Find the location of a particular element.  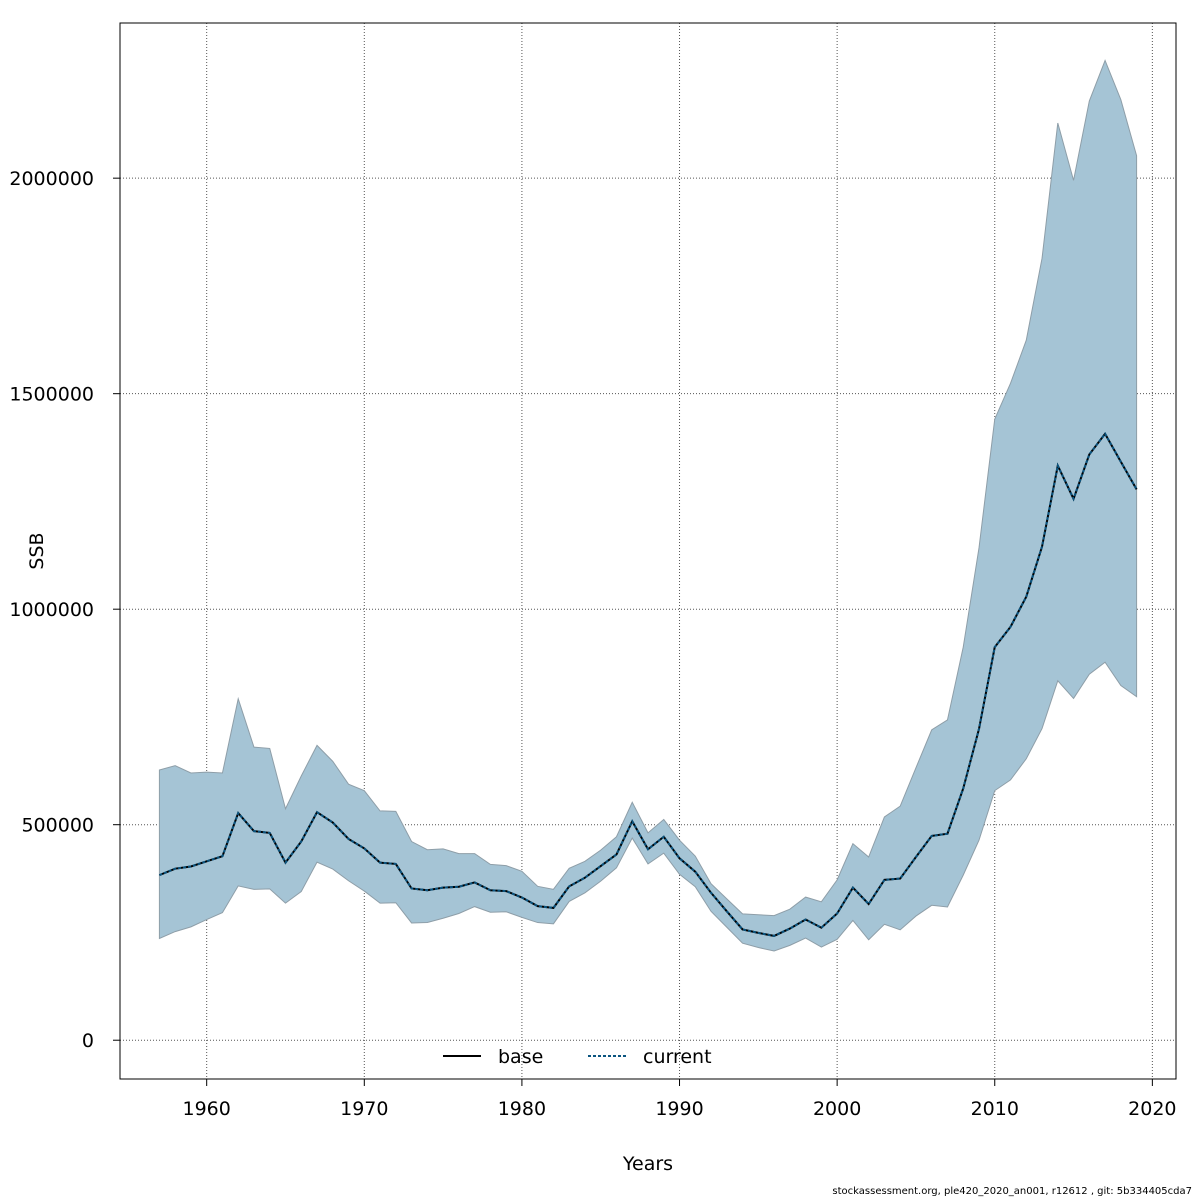

legend-label-current: current is located at coordinates (677, 1057).